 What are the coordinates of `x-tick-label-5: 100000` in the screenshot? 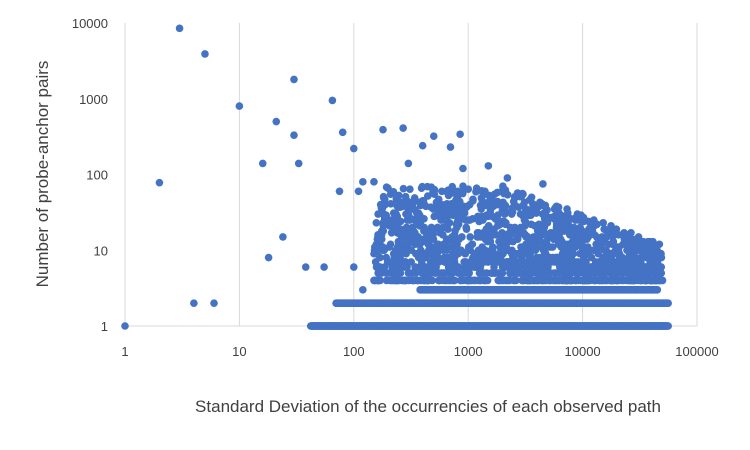 It's located at (696, 351).